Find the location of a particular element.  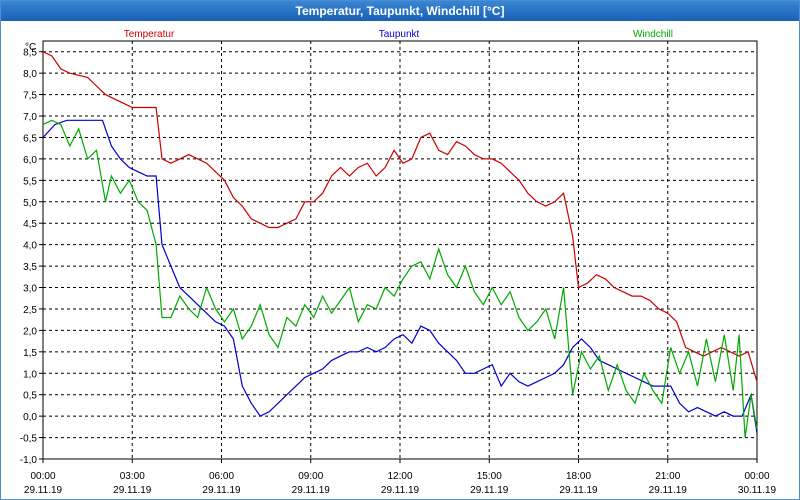

y-tick-label: 3,5 is located at coordinates (30, 267).